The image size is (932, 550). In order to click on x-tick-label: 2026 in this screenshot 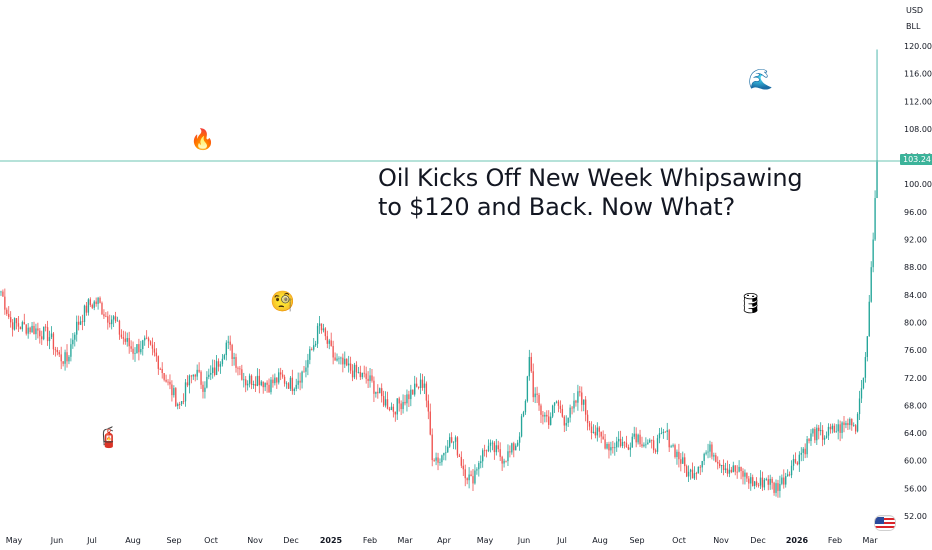, I will do `click(797, 540)`.